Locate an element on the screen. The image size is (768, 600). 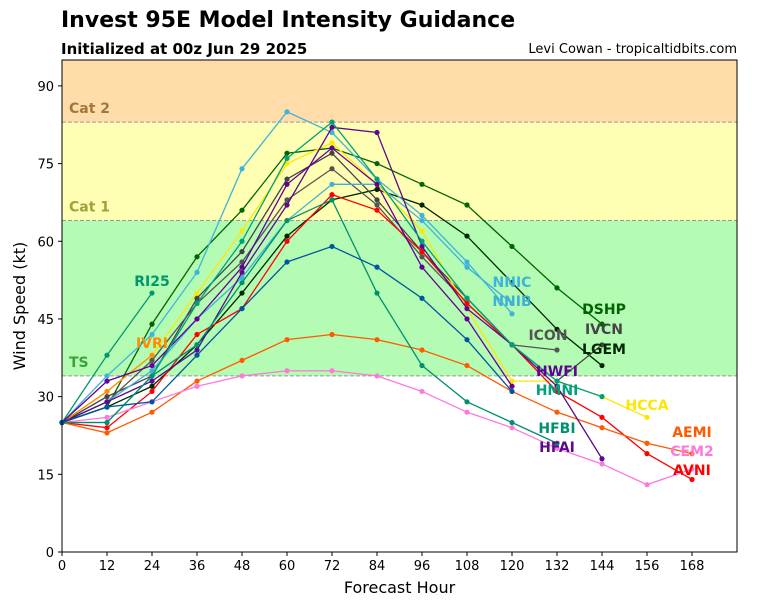
data-point-ivri is located at coordinates (107, 391).